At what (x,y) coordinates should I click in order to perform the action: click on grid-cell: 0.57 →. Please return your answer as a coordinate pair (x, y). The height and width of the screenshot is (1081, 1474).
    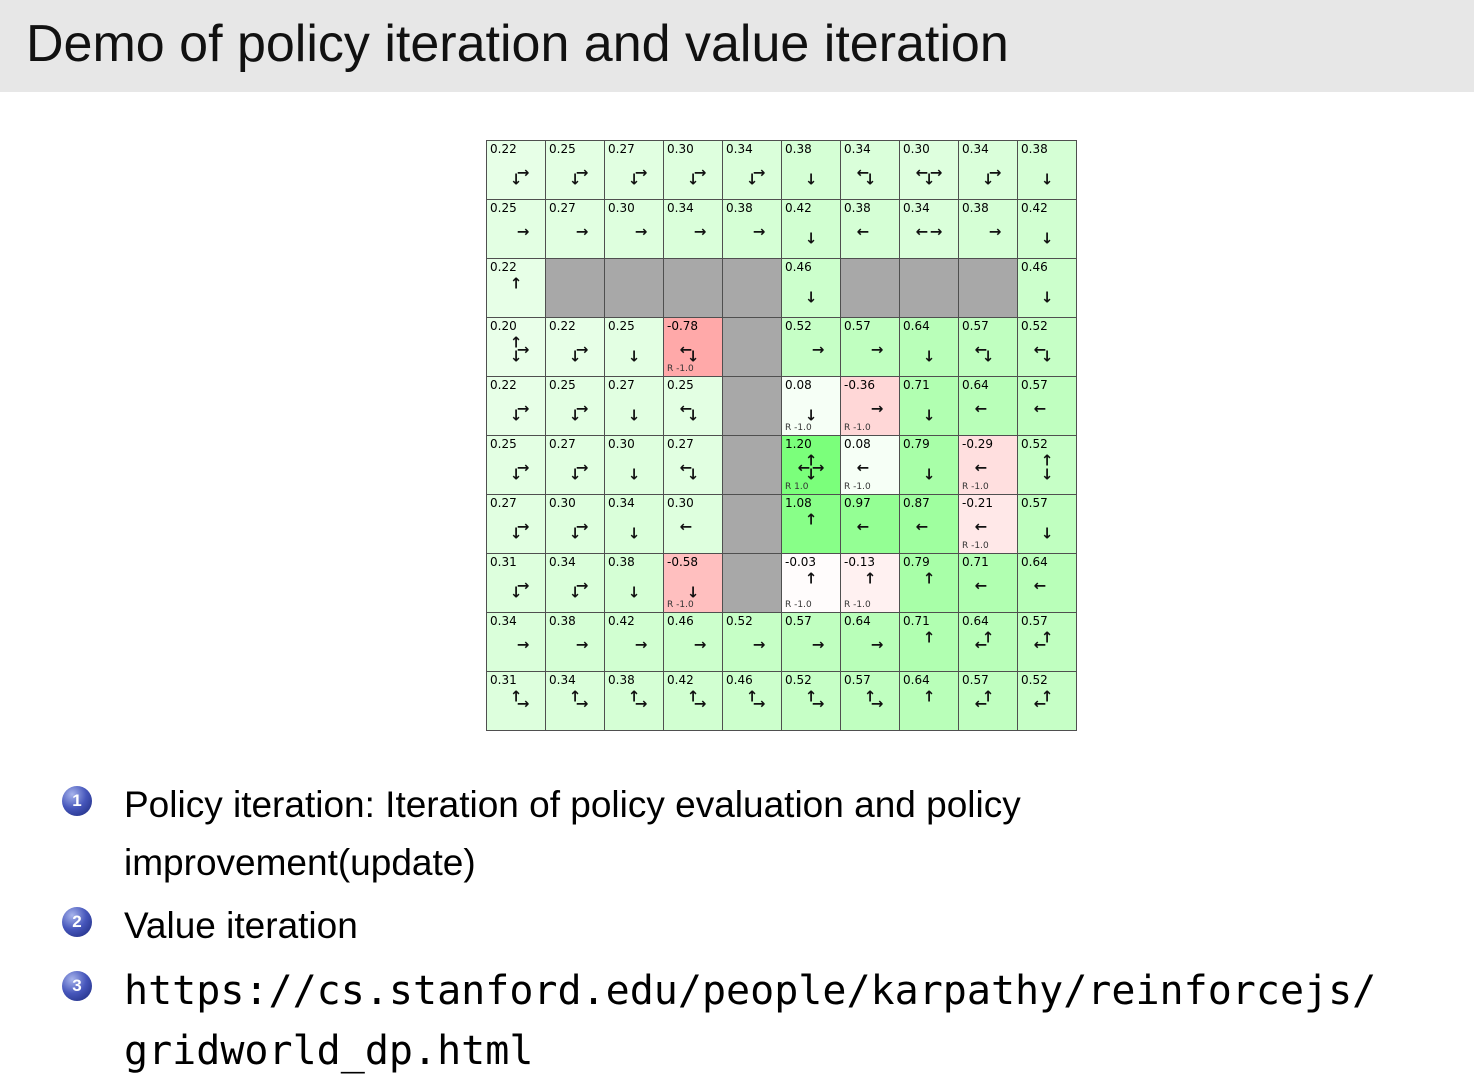
    Looking at the image, I should click on (811, 642).